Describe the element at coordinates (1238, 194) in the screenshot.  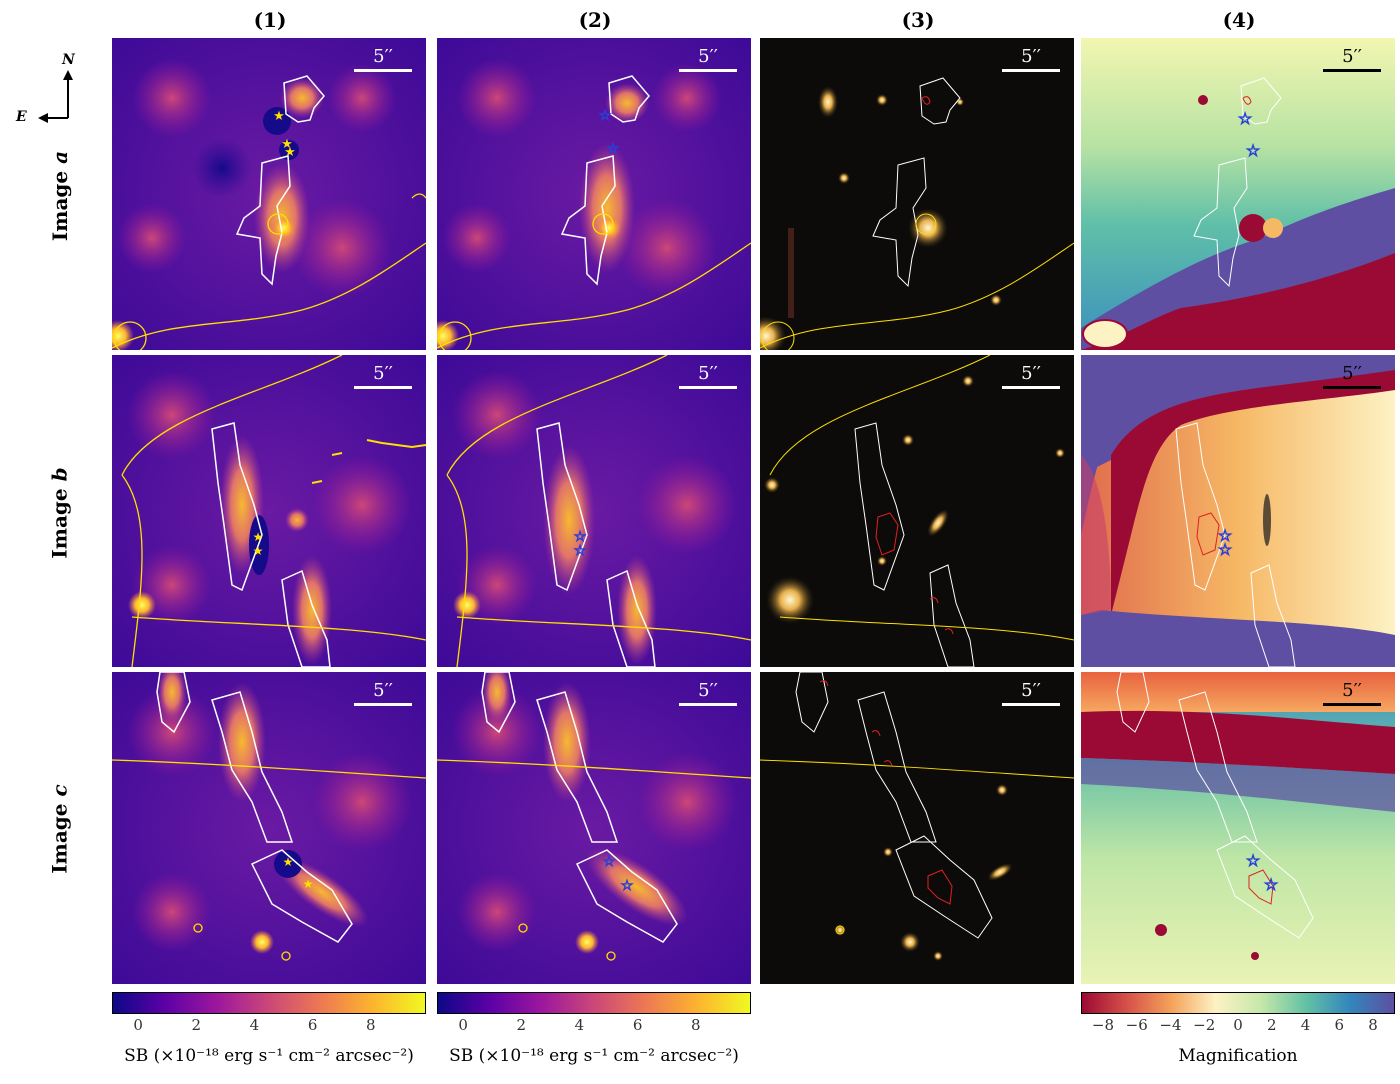
I see `panel-a-4: ☆ ☆ 5′′` at that location.